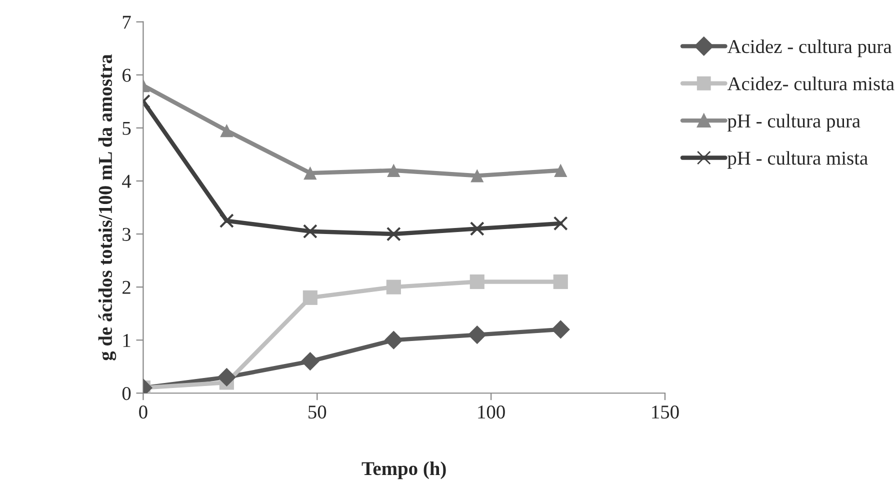 This screenshot has height=497, width=895. I want to click on x-axis-title: Tempo (h), so click(404, 470).